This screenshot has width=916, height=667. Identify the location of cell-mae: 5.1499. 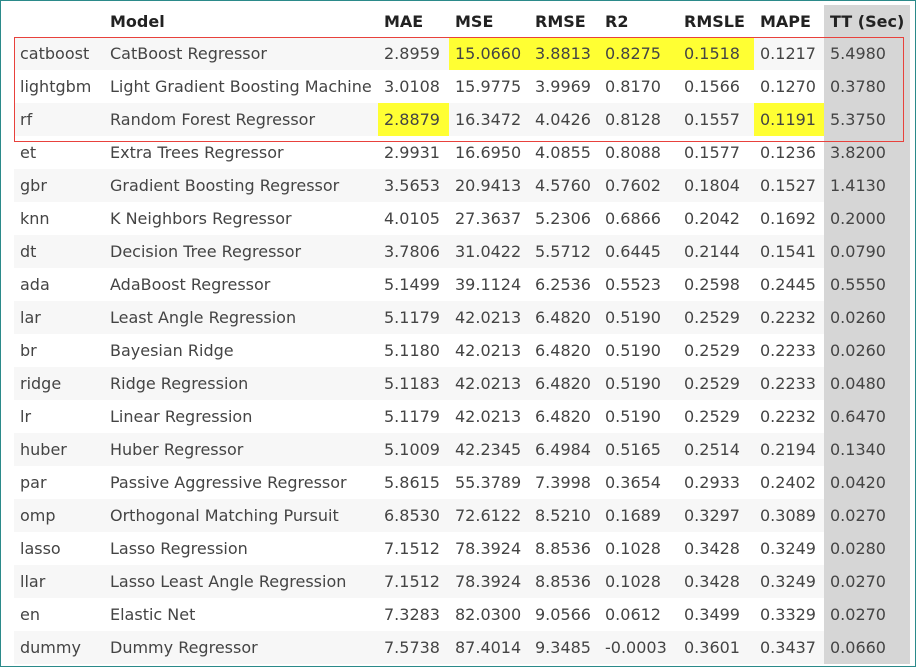
(413, 284).